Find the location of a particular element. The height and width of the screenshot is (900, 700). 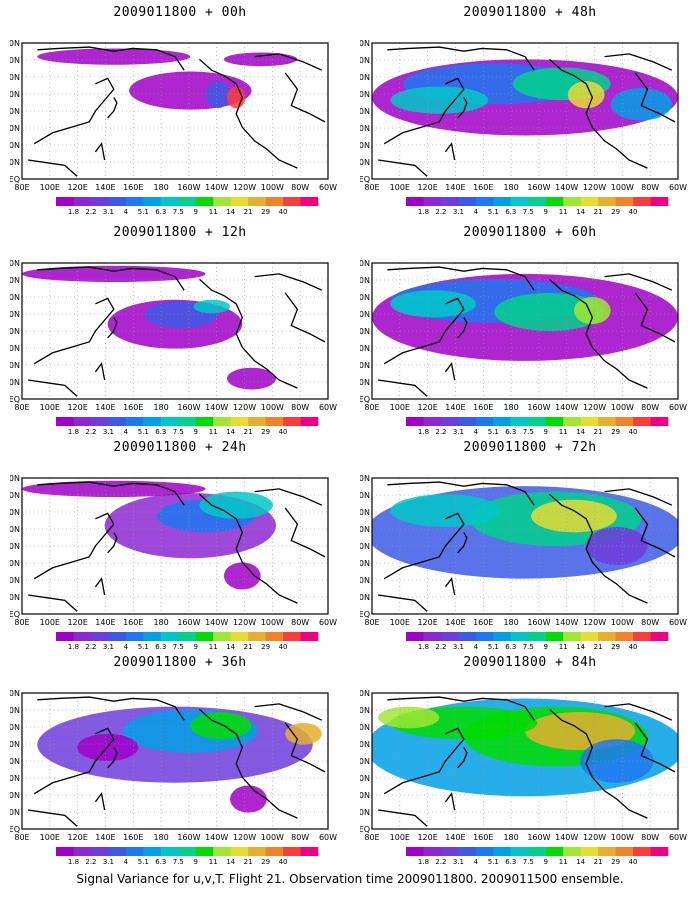

variance-field is located at coordinates (175, 111).